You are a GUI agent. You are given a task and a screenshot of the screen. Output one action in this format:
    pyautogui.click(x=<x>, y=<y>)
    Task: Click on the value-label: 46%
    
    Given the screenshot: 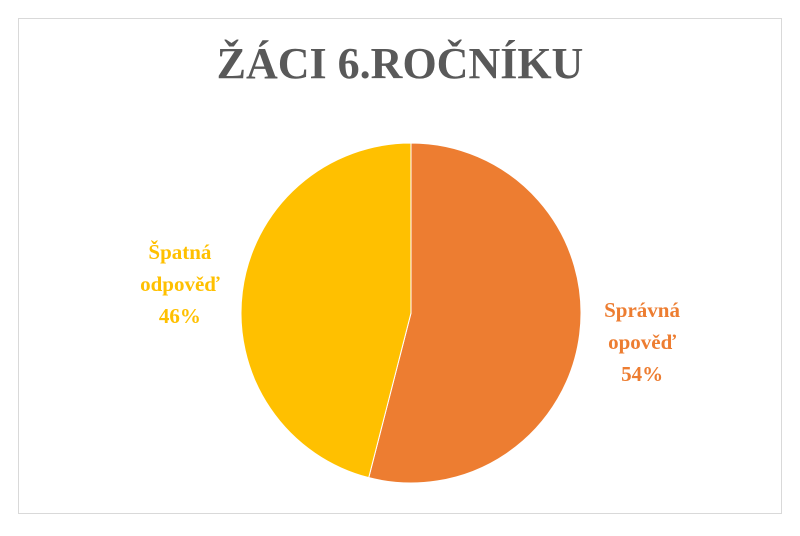 What is the action you would take?
    pyautogui.click(x=179, y=315)
    